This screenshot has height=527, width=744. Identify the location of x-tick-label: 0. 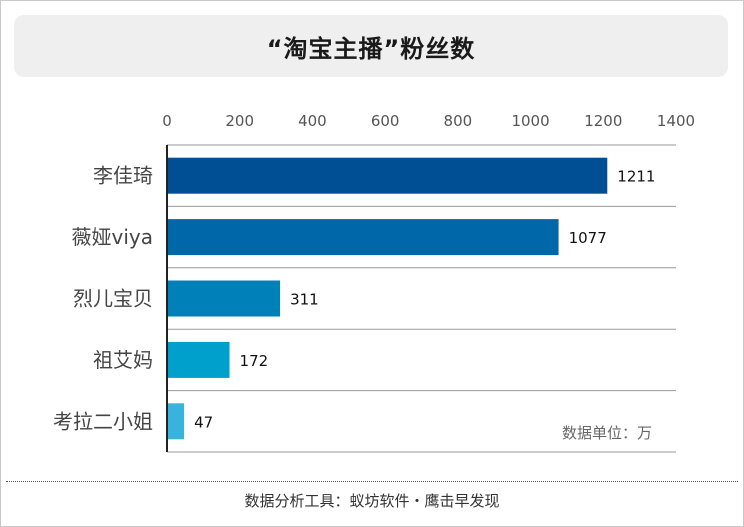
(167, 121).